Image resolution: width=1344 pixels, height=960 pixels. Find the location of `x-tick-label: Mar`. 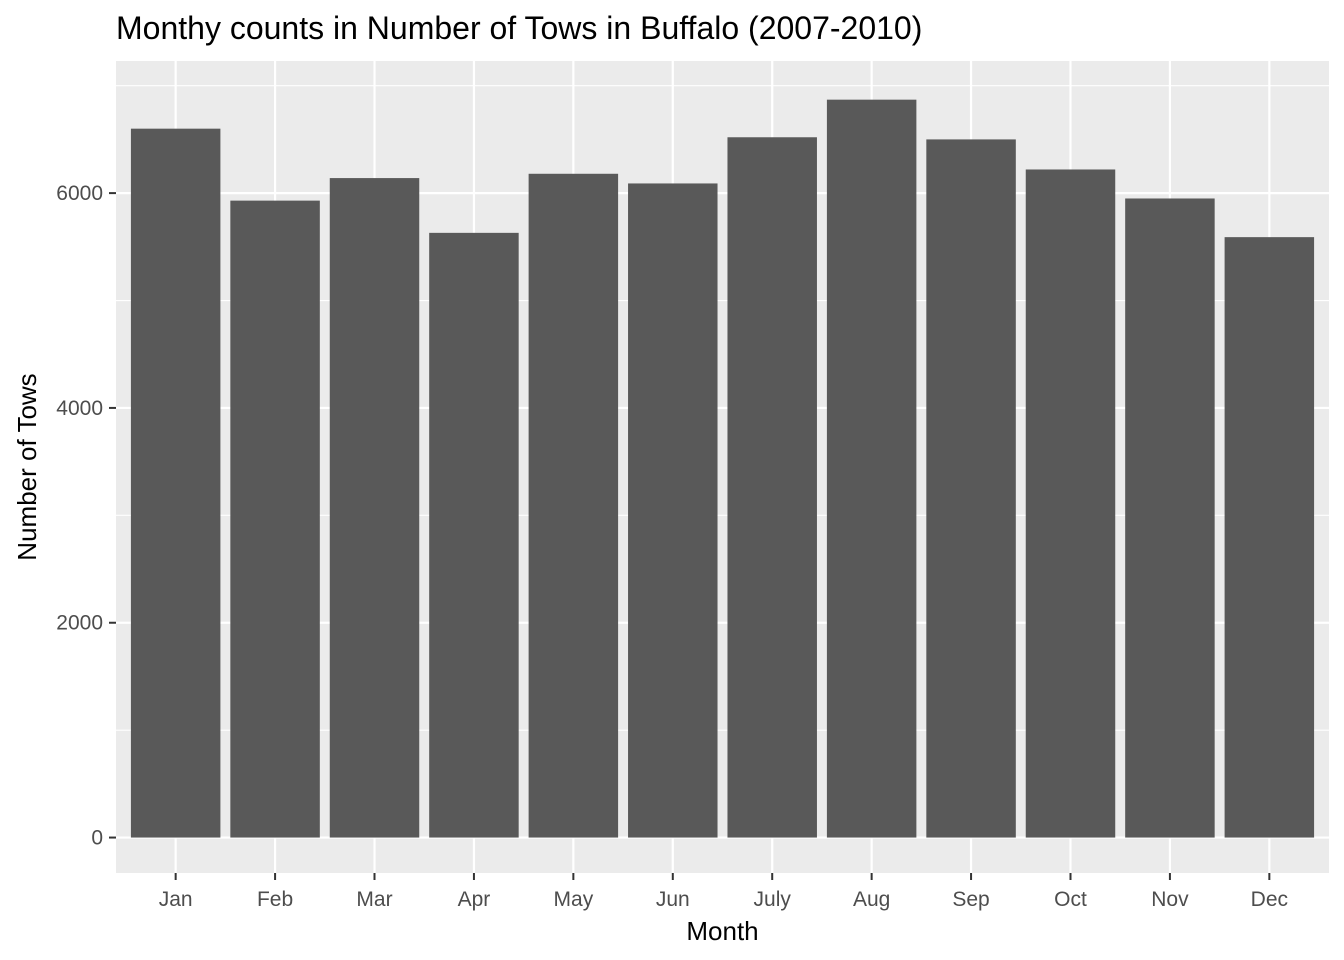

x-tick-label: Mar is located at coordinates (374, 899).